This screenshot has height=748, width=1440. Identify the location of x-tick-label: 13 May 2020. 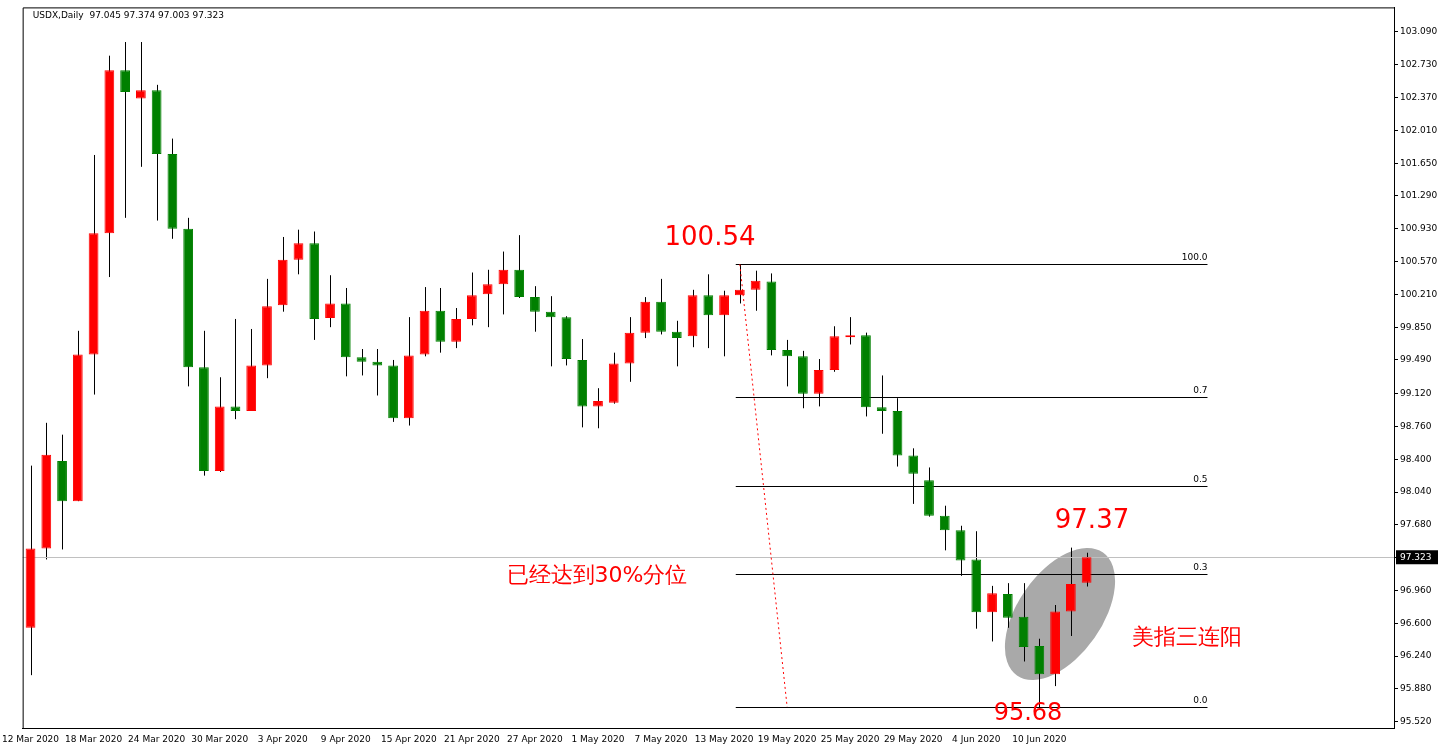
(724, 738).